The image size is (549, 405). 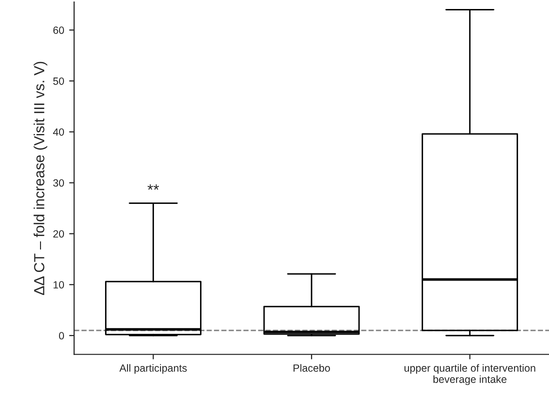 I want to click on y-tick-label: 20, so click(x=58, y=234).